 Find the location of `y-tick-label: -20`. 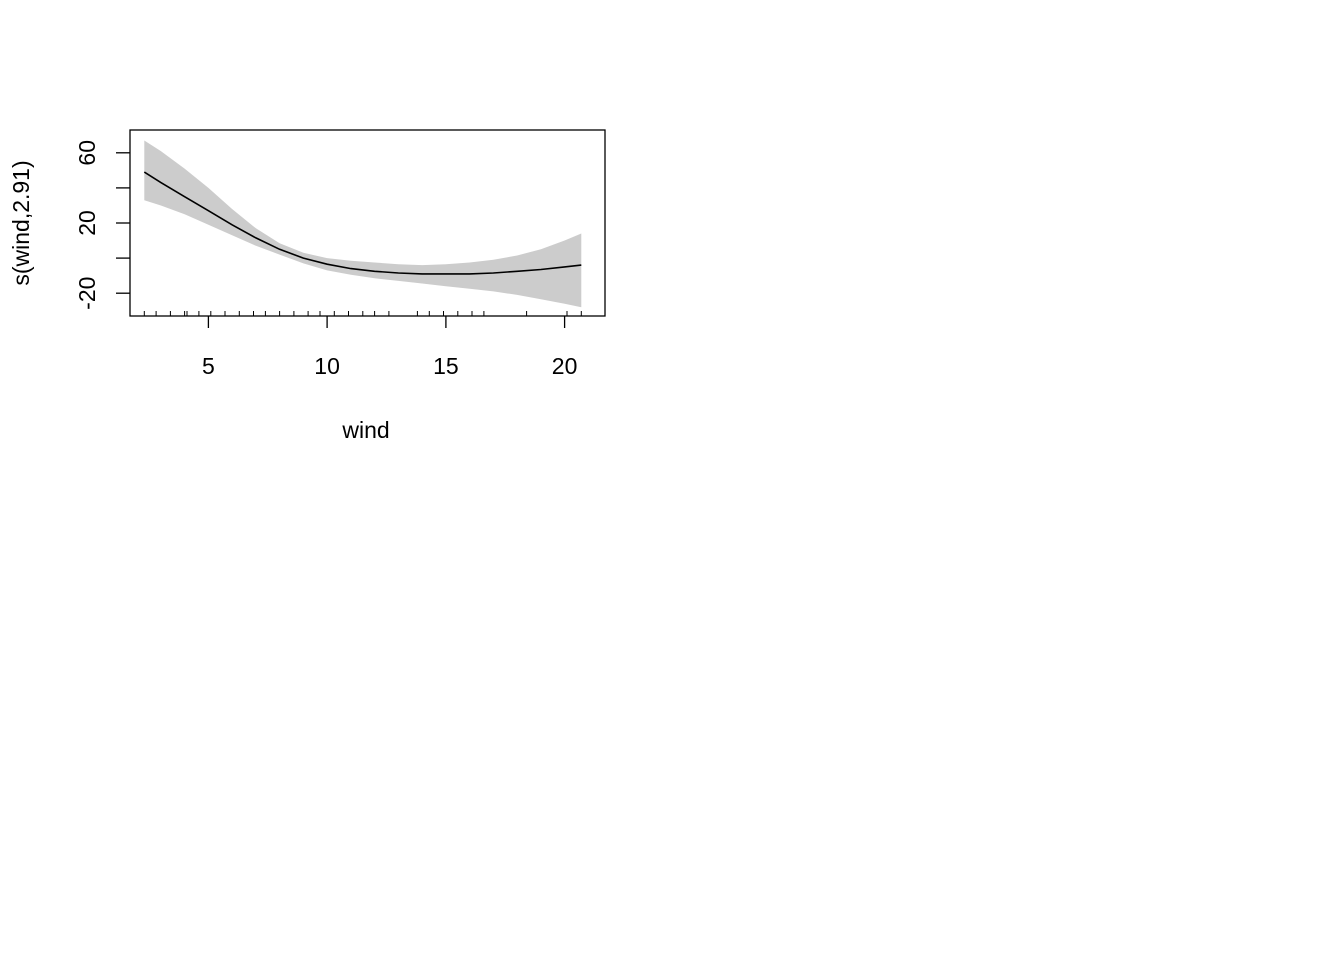

y-tick-label: -20 is located at coordinates (87, 293).